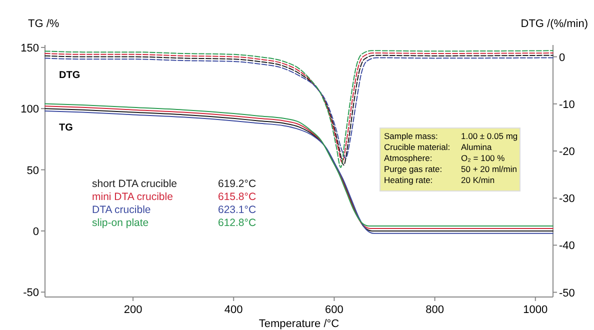  I want to click on x-tick-label: 1000, so click(535, 310).